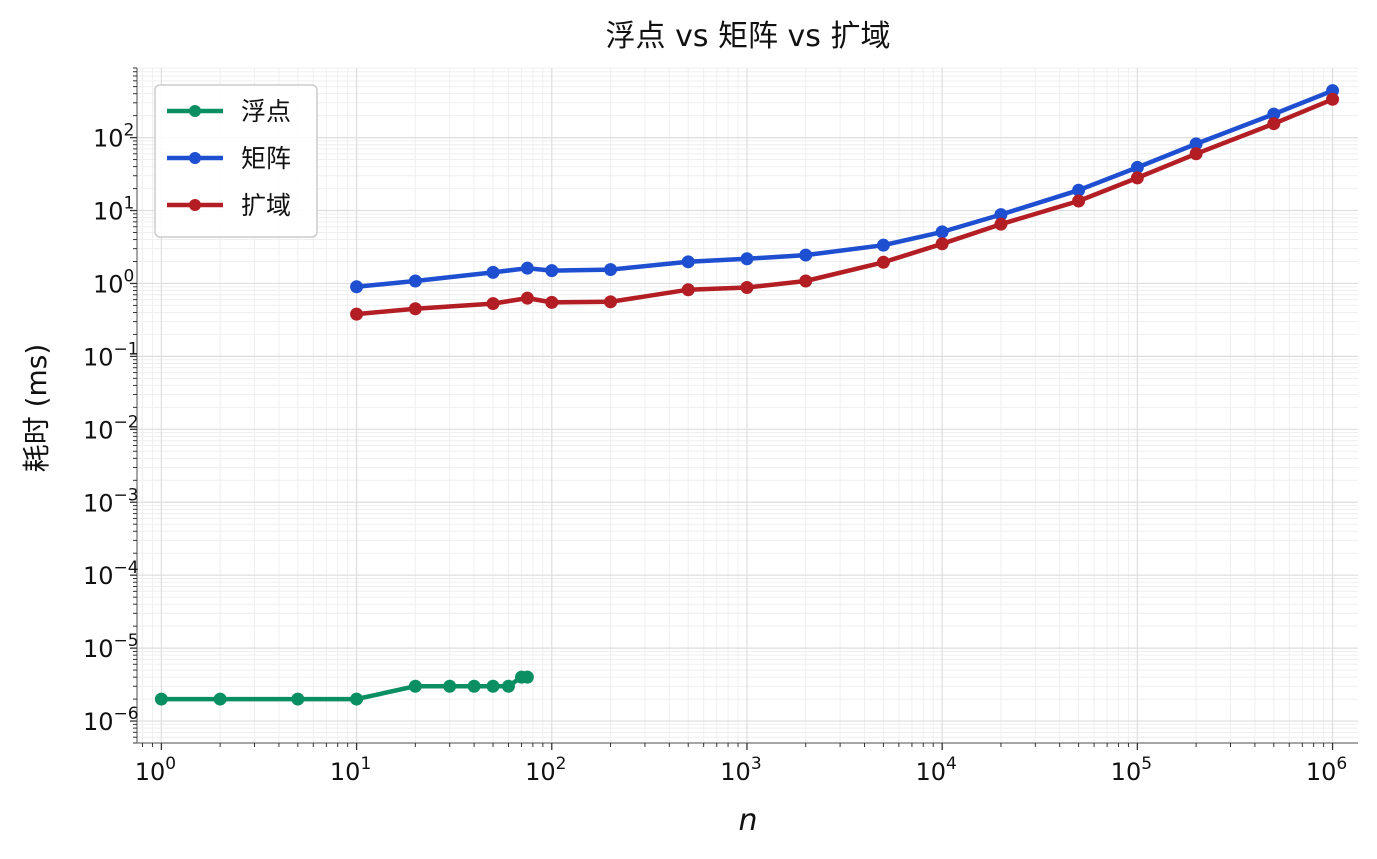  I want to click on x-tick-label: 10¹, so click(350, 770).